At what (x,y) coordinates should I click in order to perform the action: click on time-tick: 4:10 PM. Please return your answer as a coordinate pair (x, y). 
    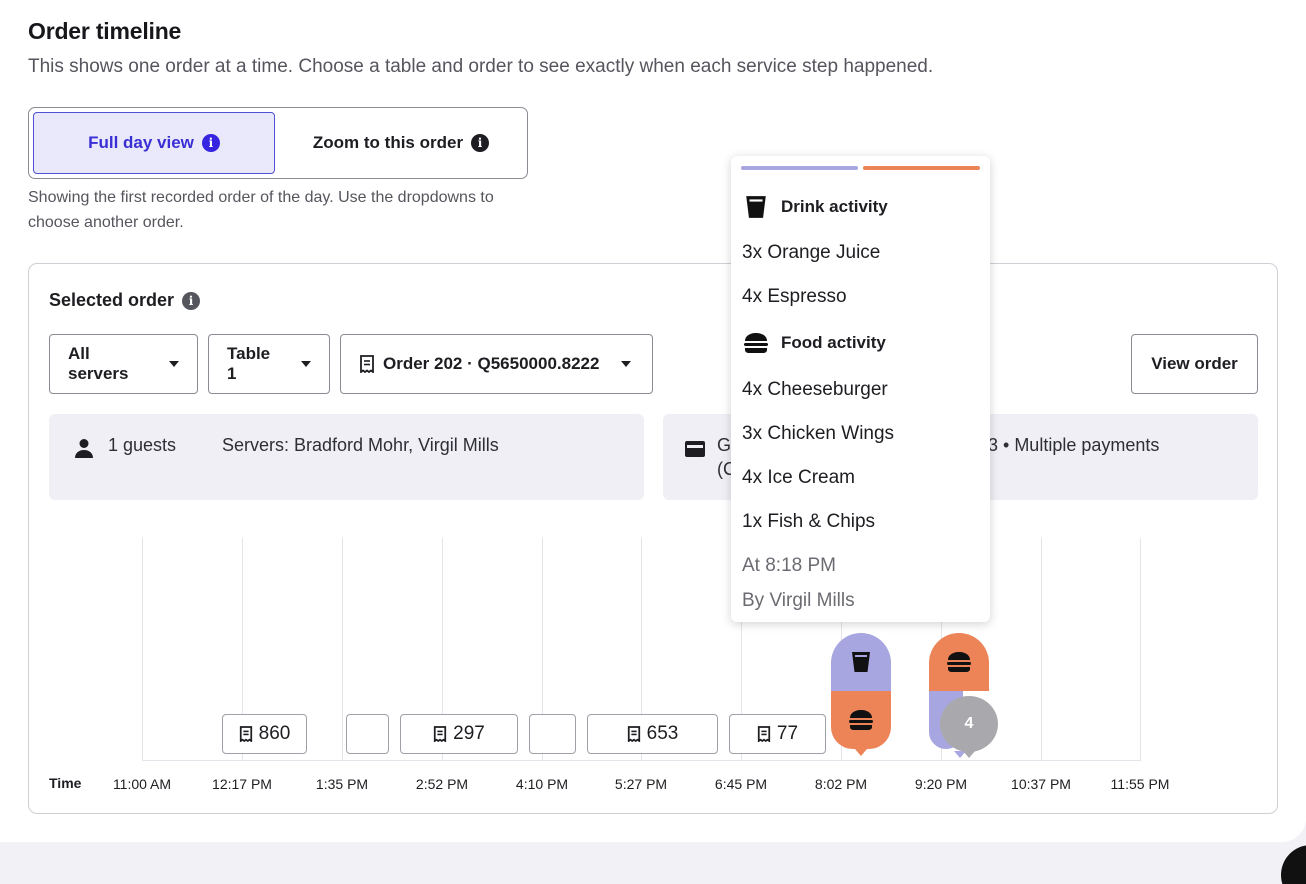
    Looking at the image, I should click on (542, 784).